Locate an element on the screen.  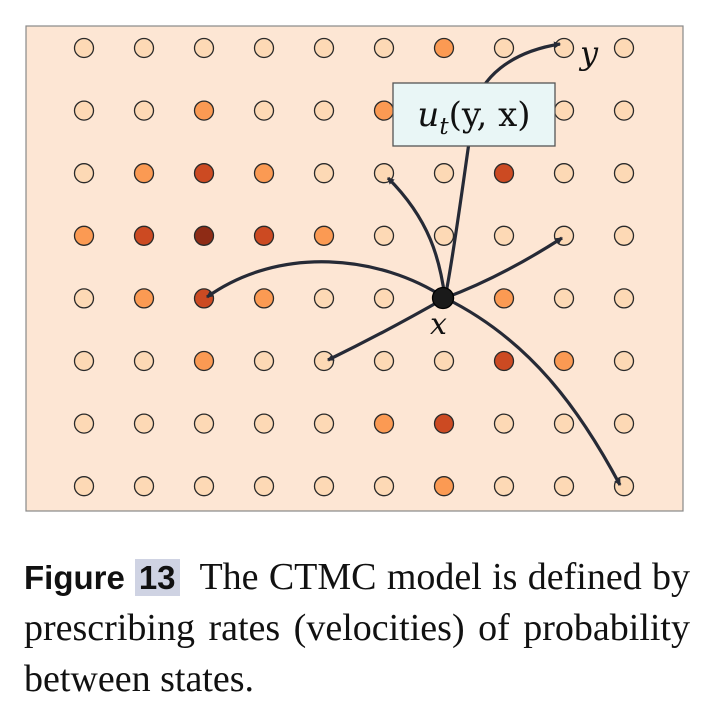
arrow-far-left is located at coordinates (326, 280).